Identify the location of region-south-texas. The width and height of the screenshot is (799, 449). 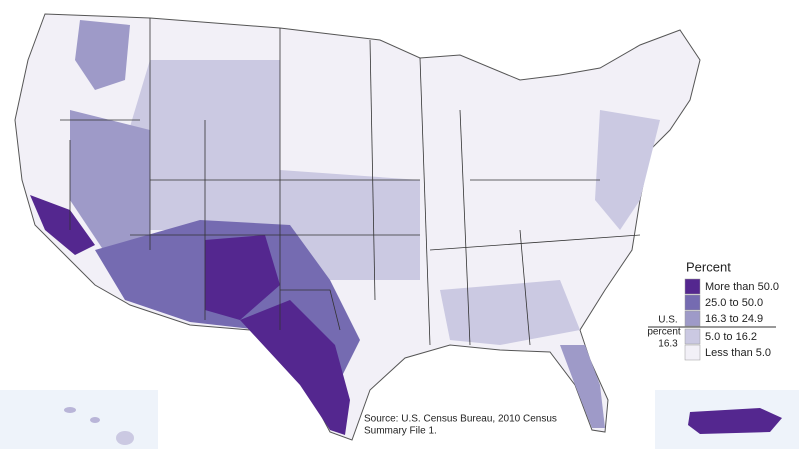
(295, 367).